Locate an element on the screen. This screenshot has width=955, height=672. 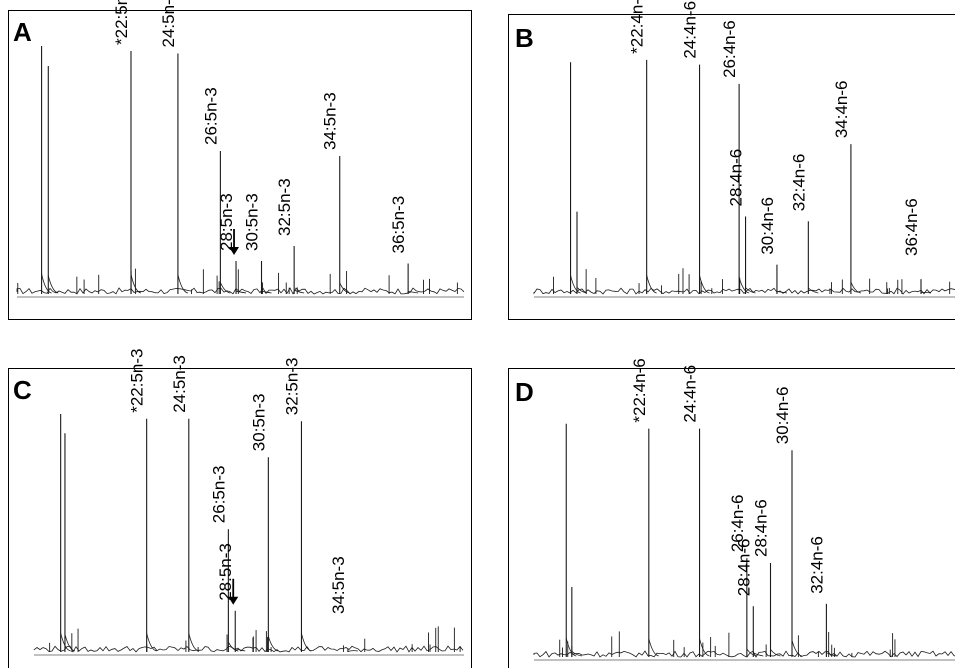
panel-letter-d: D is located at coordinates (524, 392).